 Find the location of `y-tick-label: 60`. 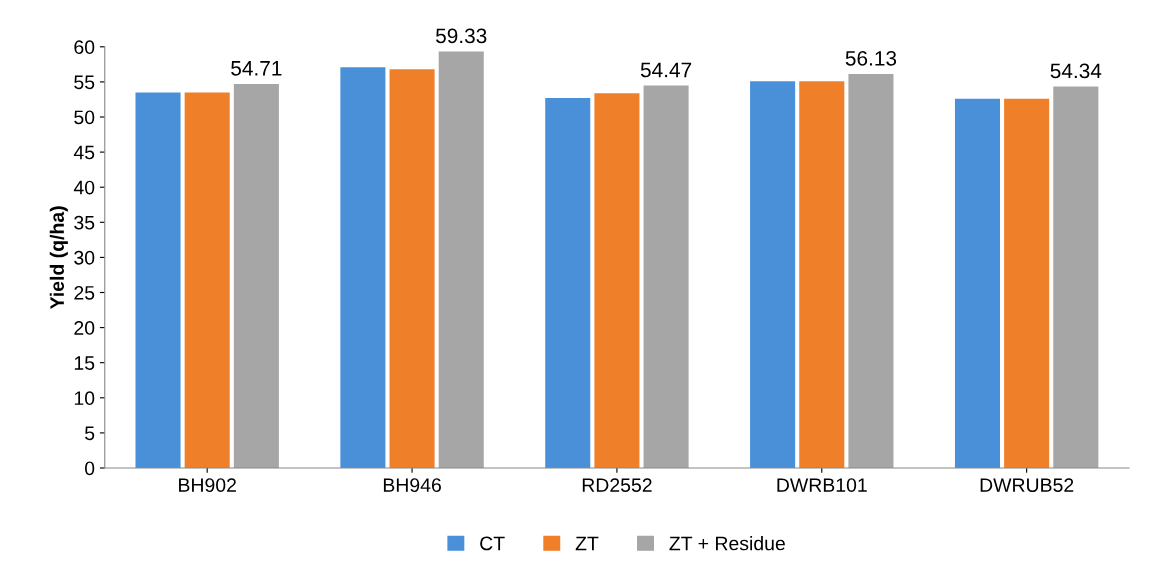

y-tick-label: 60 is located at coordinates (84, 47).